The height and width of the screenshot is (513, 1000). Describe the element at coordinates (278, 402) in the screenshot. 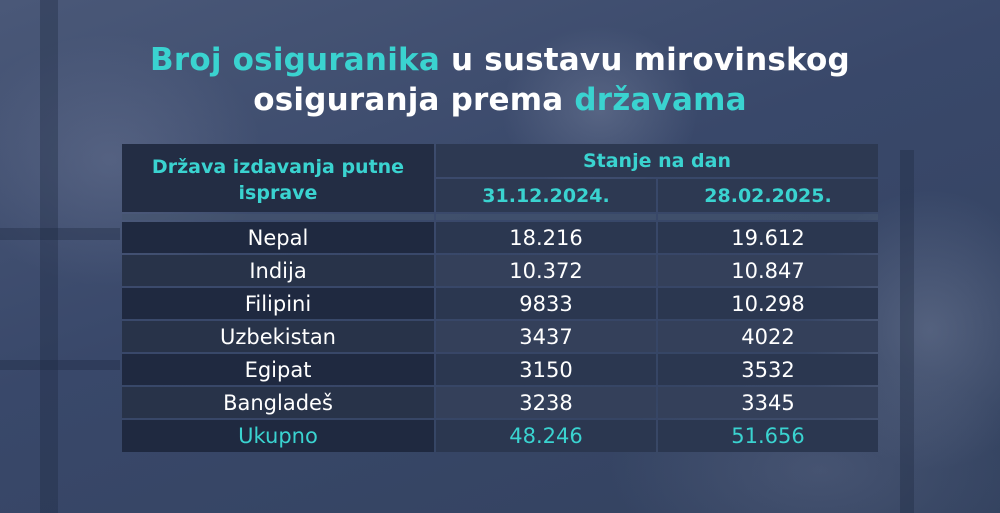

I see `country-cell: Bangladeš` at that location.